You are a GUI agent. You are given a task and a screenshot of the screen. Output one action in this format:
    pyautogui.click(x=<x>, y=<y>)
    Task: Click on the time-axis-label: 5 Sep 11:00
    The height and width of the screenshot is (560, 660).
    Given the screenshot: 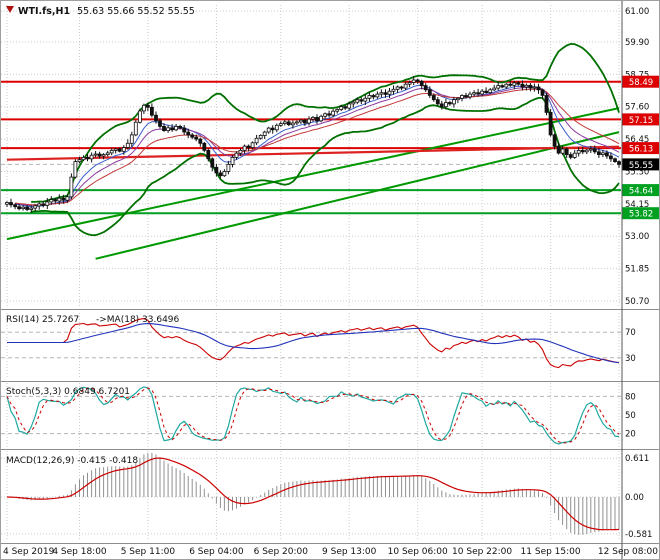 What is the action you would take?
    pyautogui.click(x=148, y=552)
    